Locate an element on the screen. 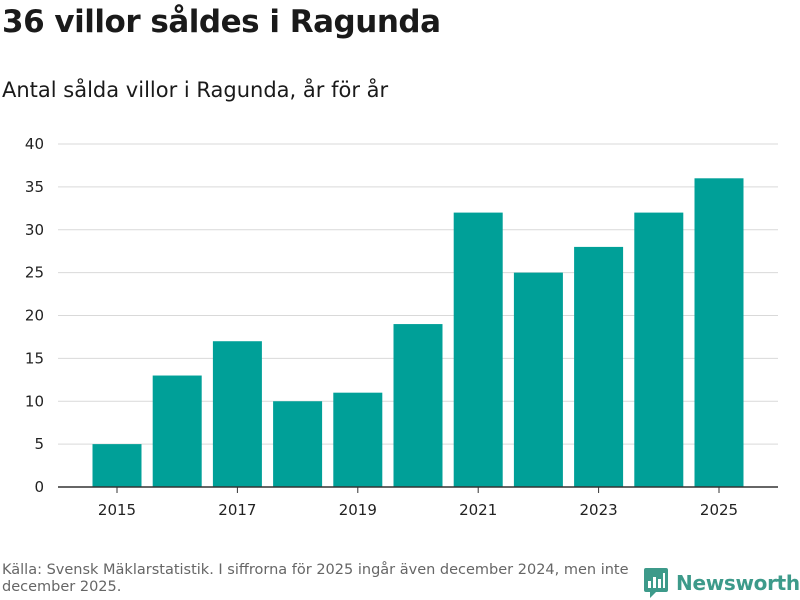  x-tick-label: 2021 is located at coordinates (478, 510).